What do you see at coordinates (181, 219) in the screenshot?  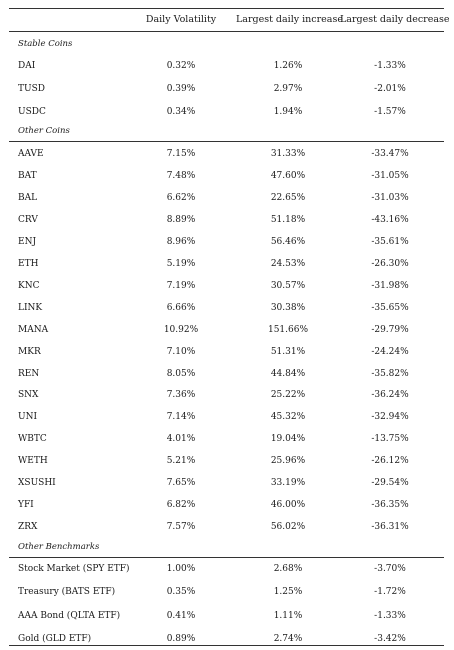 I see `volatility-cell: 8.89%` at bounding box center [181, 219].